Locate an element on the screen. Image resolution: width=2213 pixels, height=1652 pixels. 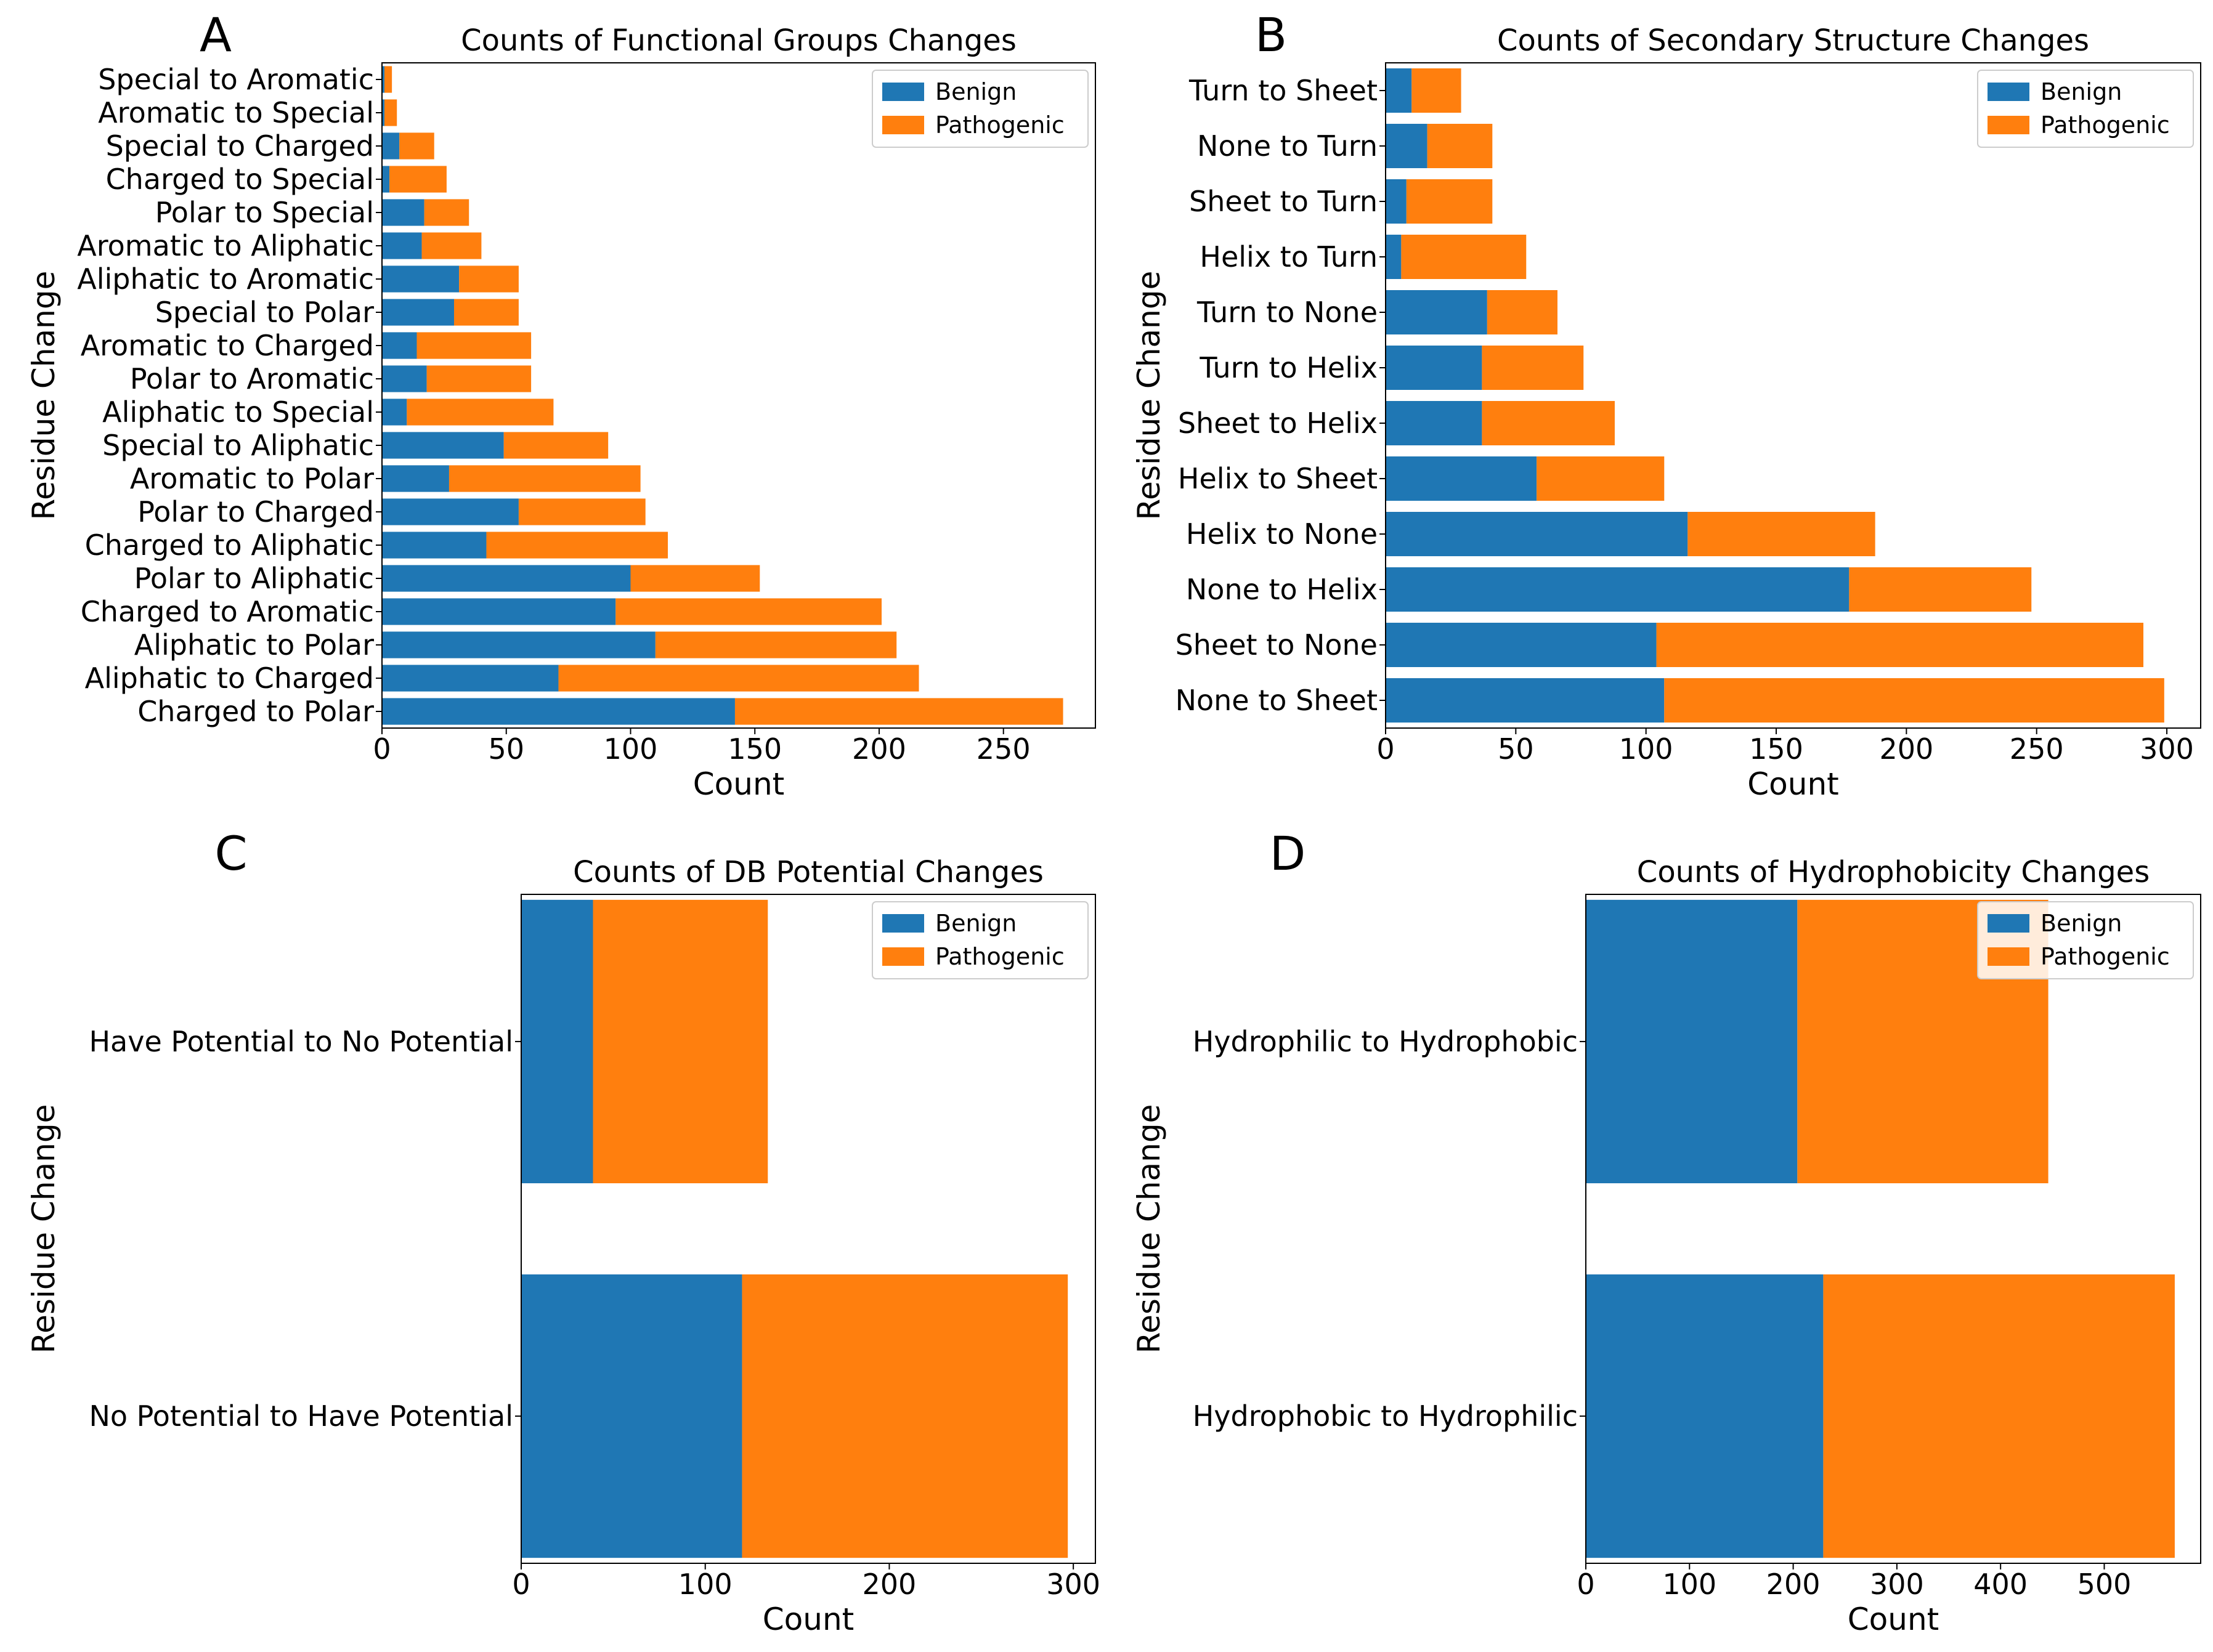
x-tick-label: 300 is located at coordinates (1073, 1584).